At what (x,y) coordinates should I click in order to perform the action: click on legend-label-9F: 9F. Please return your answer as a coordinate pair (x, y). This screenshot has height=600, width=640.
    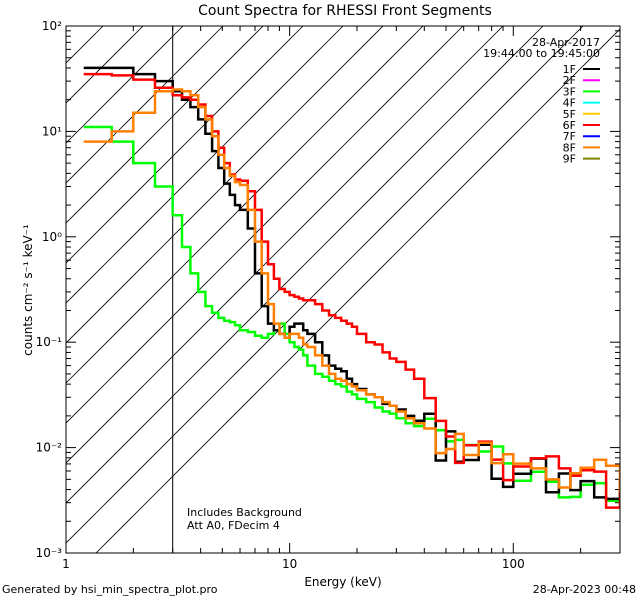
    Looking at the image, I should click on (569, 159).